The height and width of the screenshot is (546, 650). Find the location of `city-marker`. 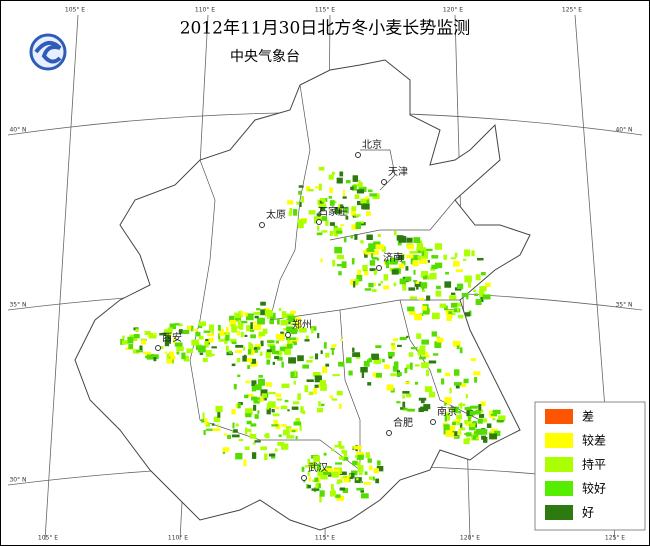

city-marker is located at coordinates (389, 433).